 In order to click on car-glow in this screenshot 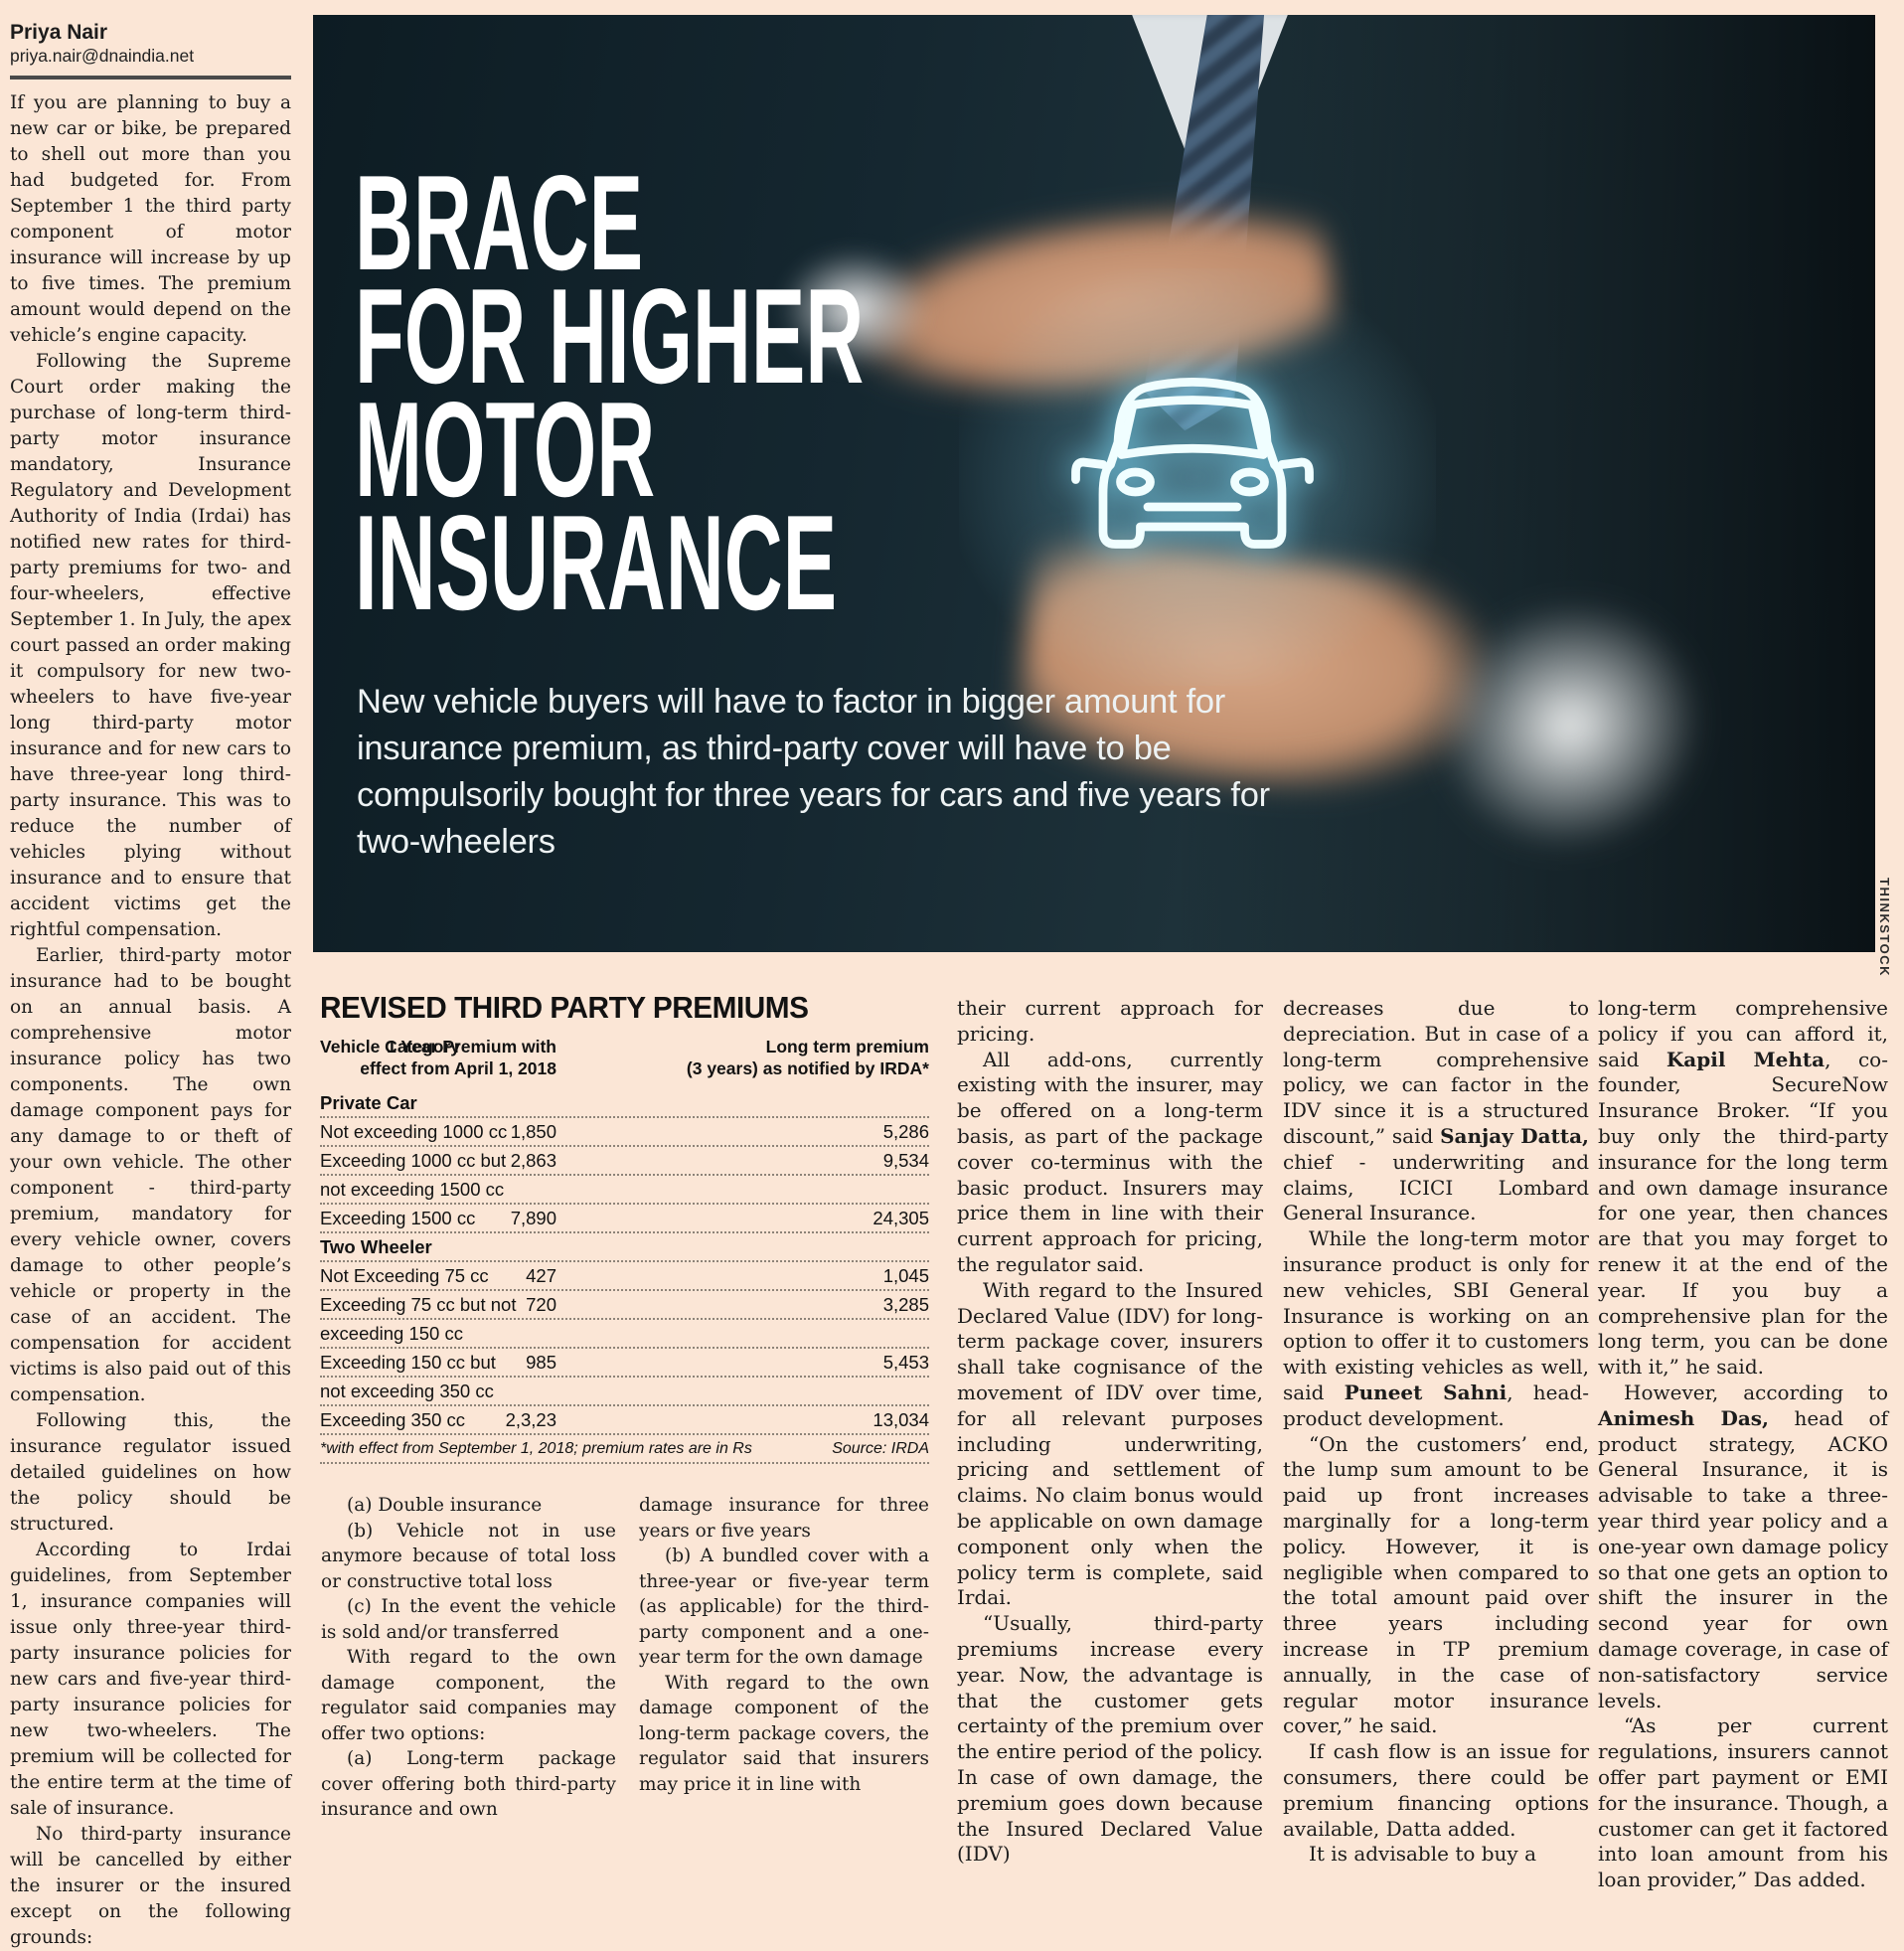, I will do `click(1197, 477)`.